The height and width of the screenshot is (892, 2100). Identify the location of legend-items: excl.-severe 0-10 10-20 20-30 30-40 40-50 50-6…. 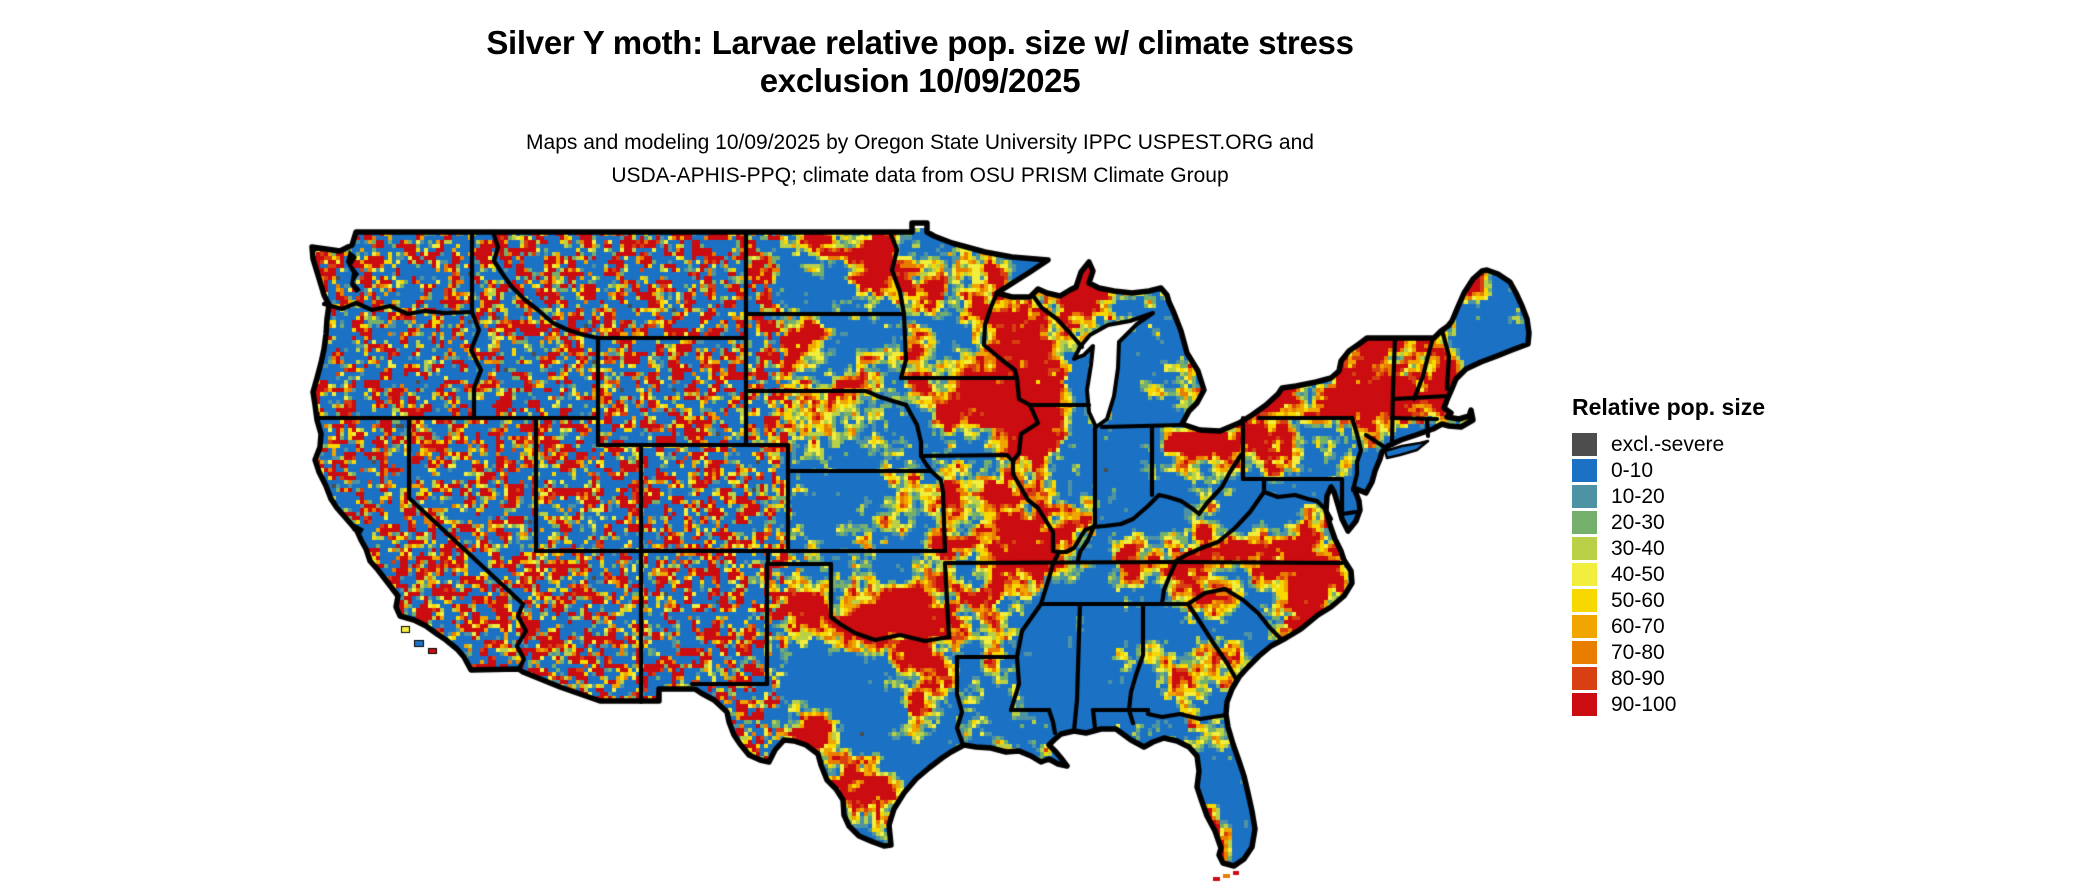
(1668, 574).